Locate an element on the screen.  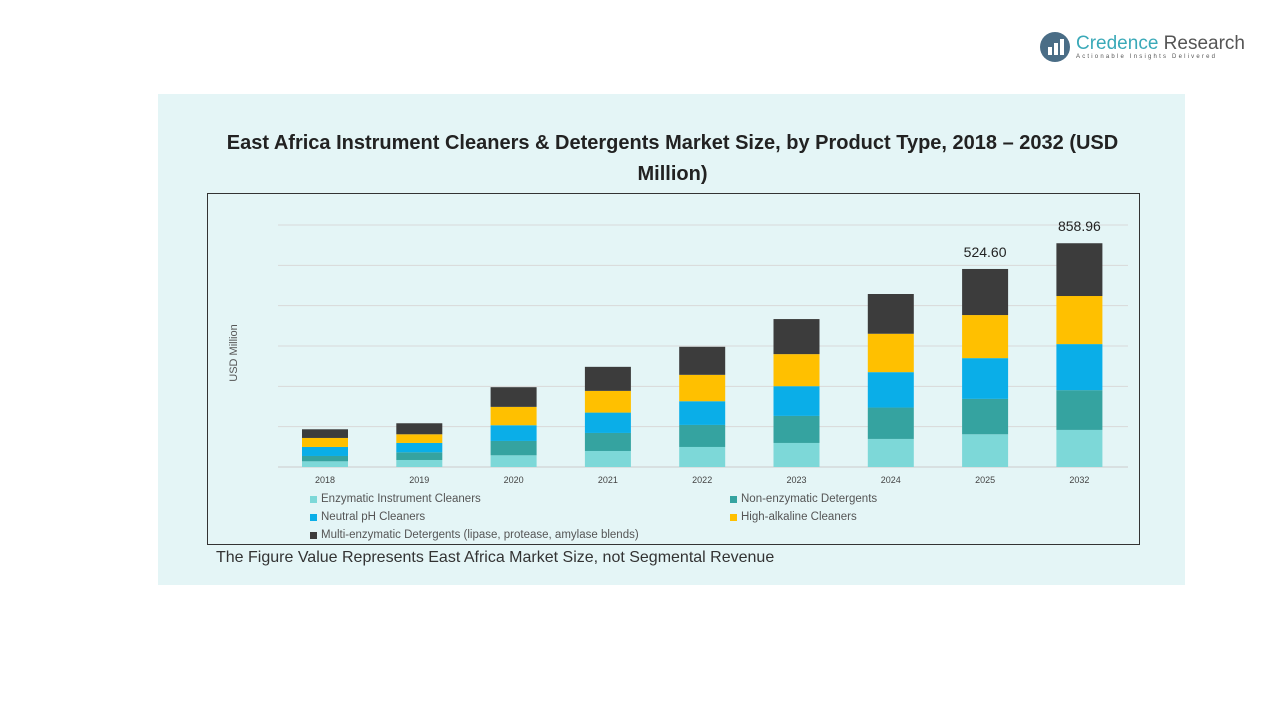
legend-label: Enzymatic Instrument Cleaners is located at coordinates (401, 499).